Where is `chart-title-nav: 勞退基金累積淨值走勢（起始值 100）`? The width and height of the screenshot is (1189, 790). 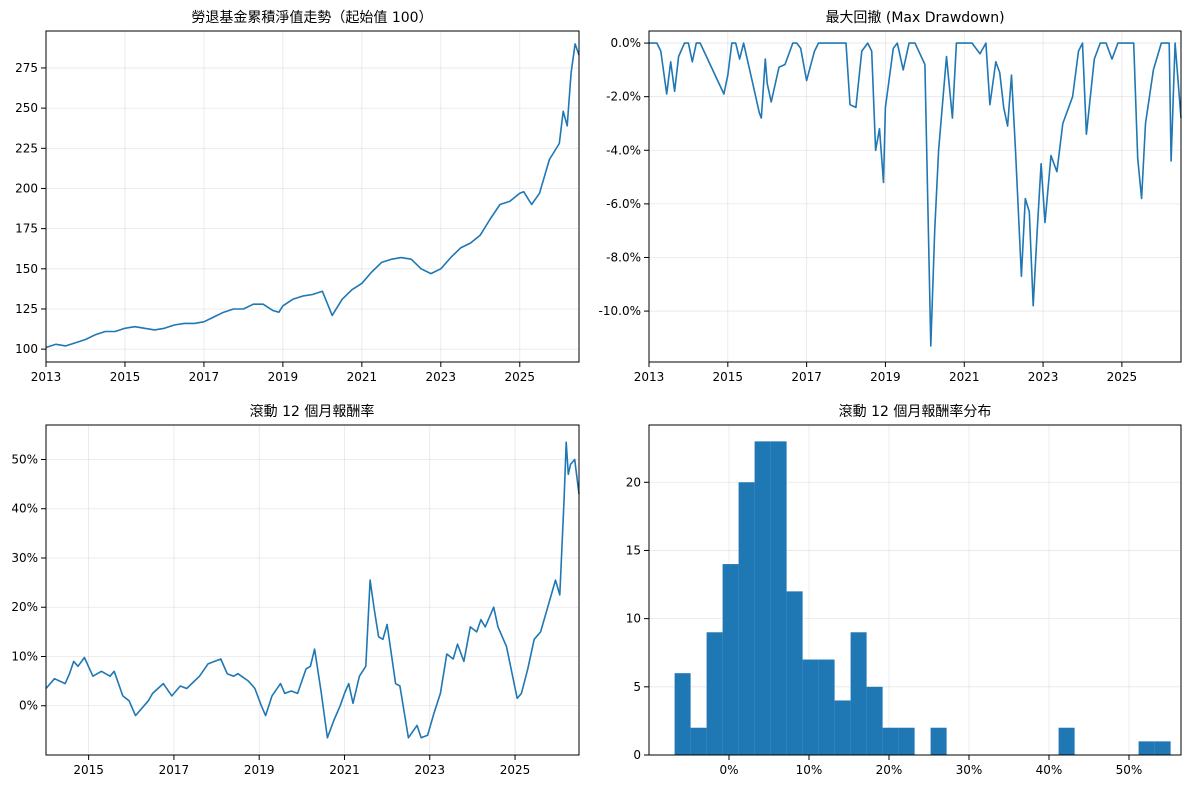 chart-title-nav: 勞退基金累積淨值走勢（起始值 100） is located at coordinates (311, 17).